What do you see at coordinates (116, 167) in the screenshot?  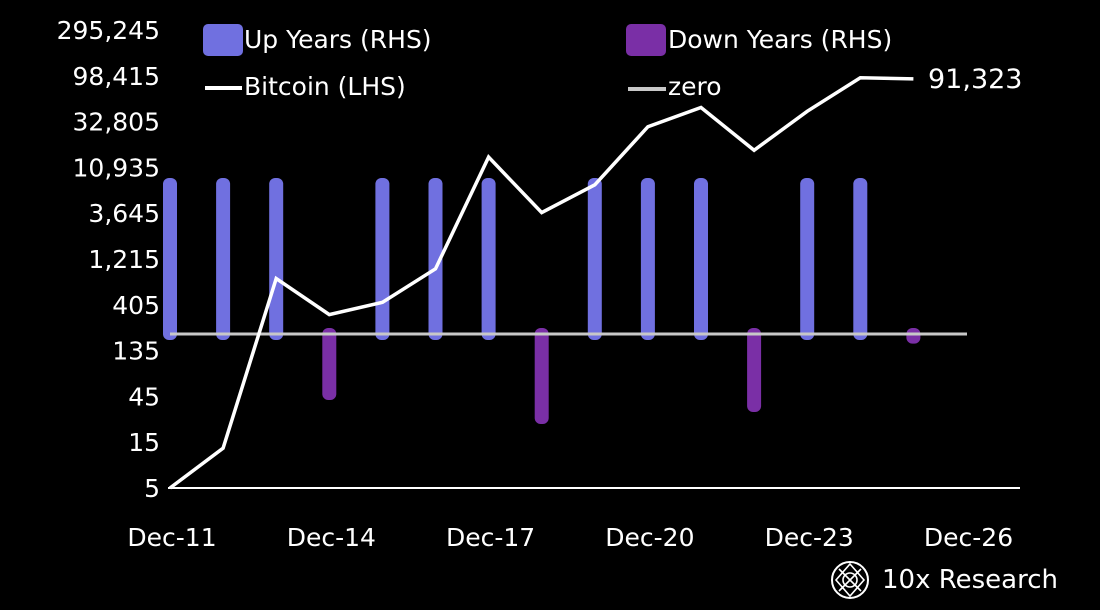 I see `y-tick-label: 10,935` at bounding box center [116, 167].